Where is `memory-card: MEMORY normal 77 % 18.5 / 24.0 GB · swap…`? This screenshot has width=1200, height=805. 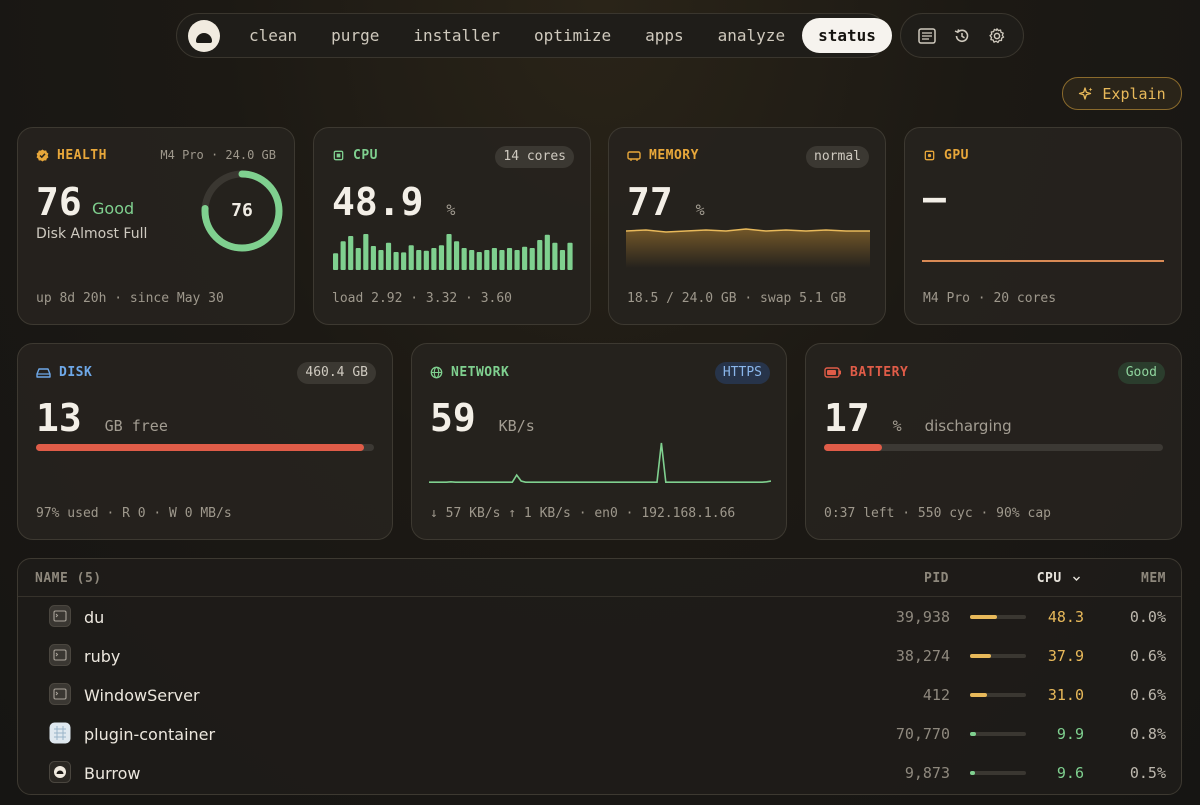 memory-card: MEMORY normal 77 % 18.5 / 24.0 GB · swap… is located at coordinates (747, 226).